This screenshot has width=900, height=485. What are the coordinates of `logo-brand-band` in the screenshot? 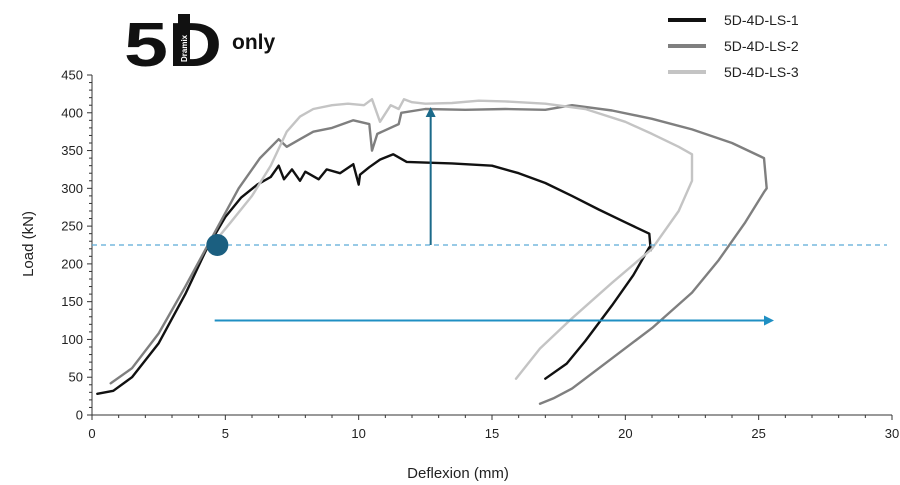 It's located at (184, 40).